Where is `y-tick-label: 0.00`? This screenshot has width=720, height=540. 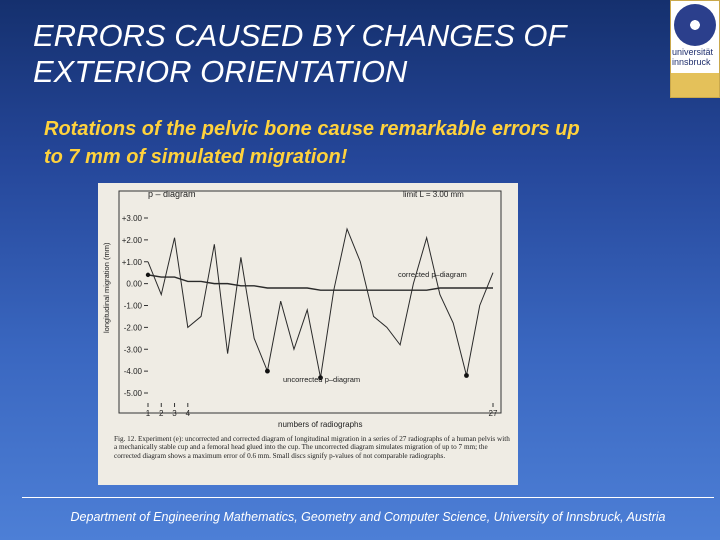 y-tick-label: 0.00 is located at coordinates (134, 284).